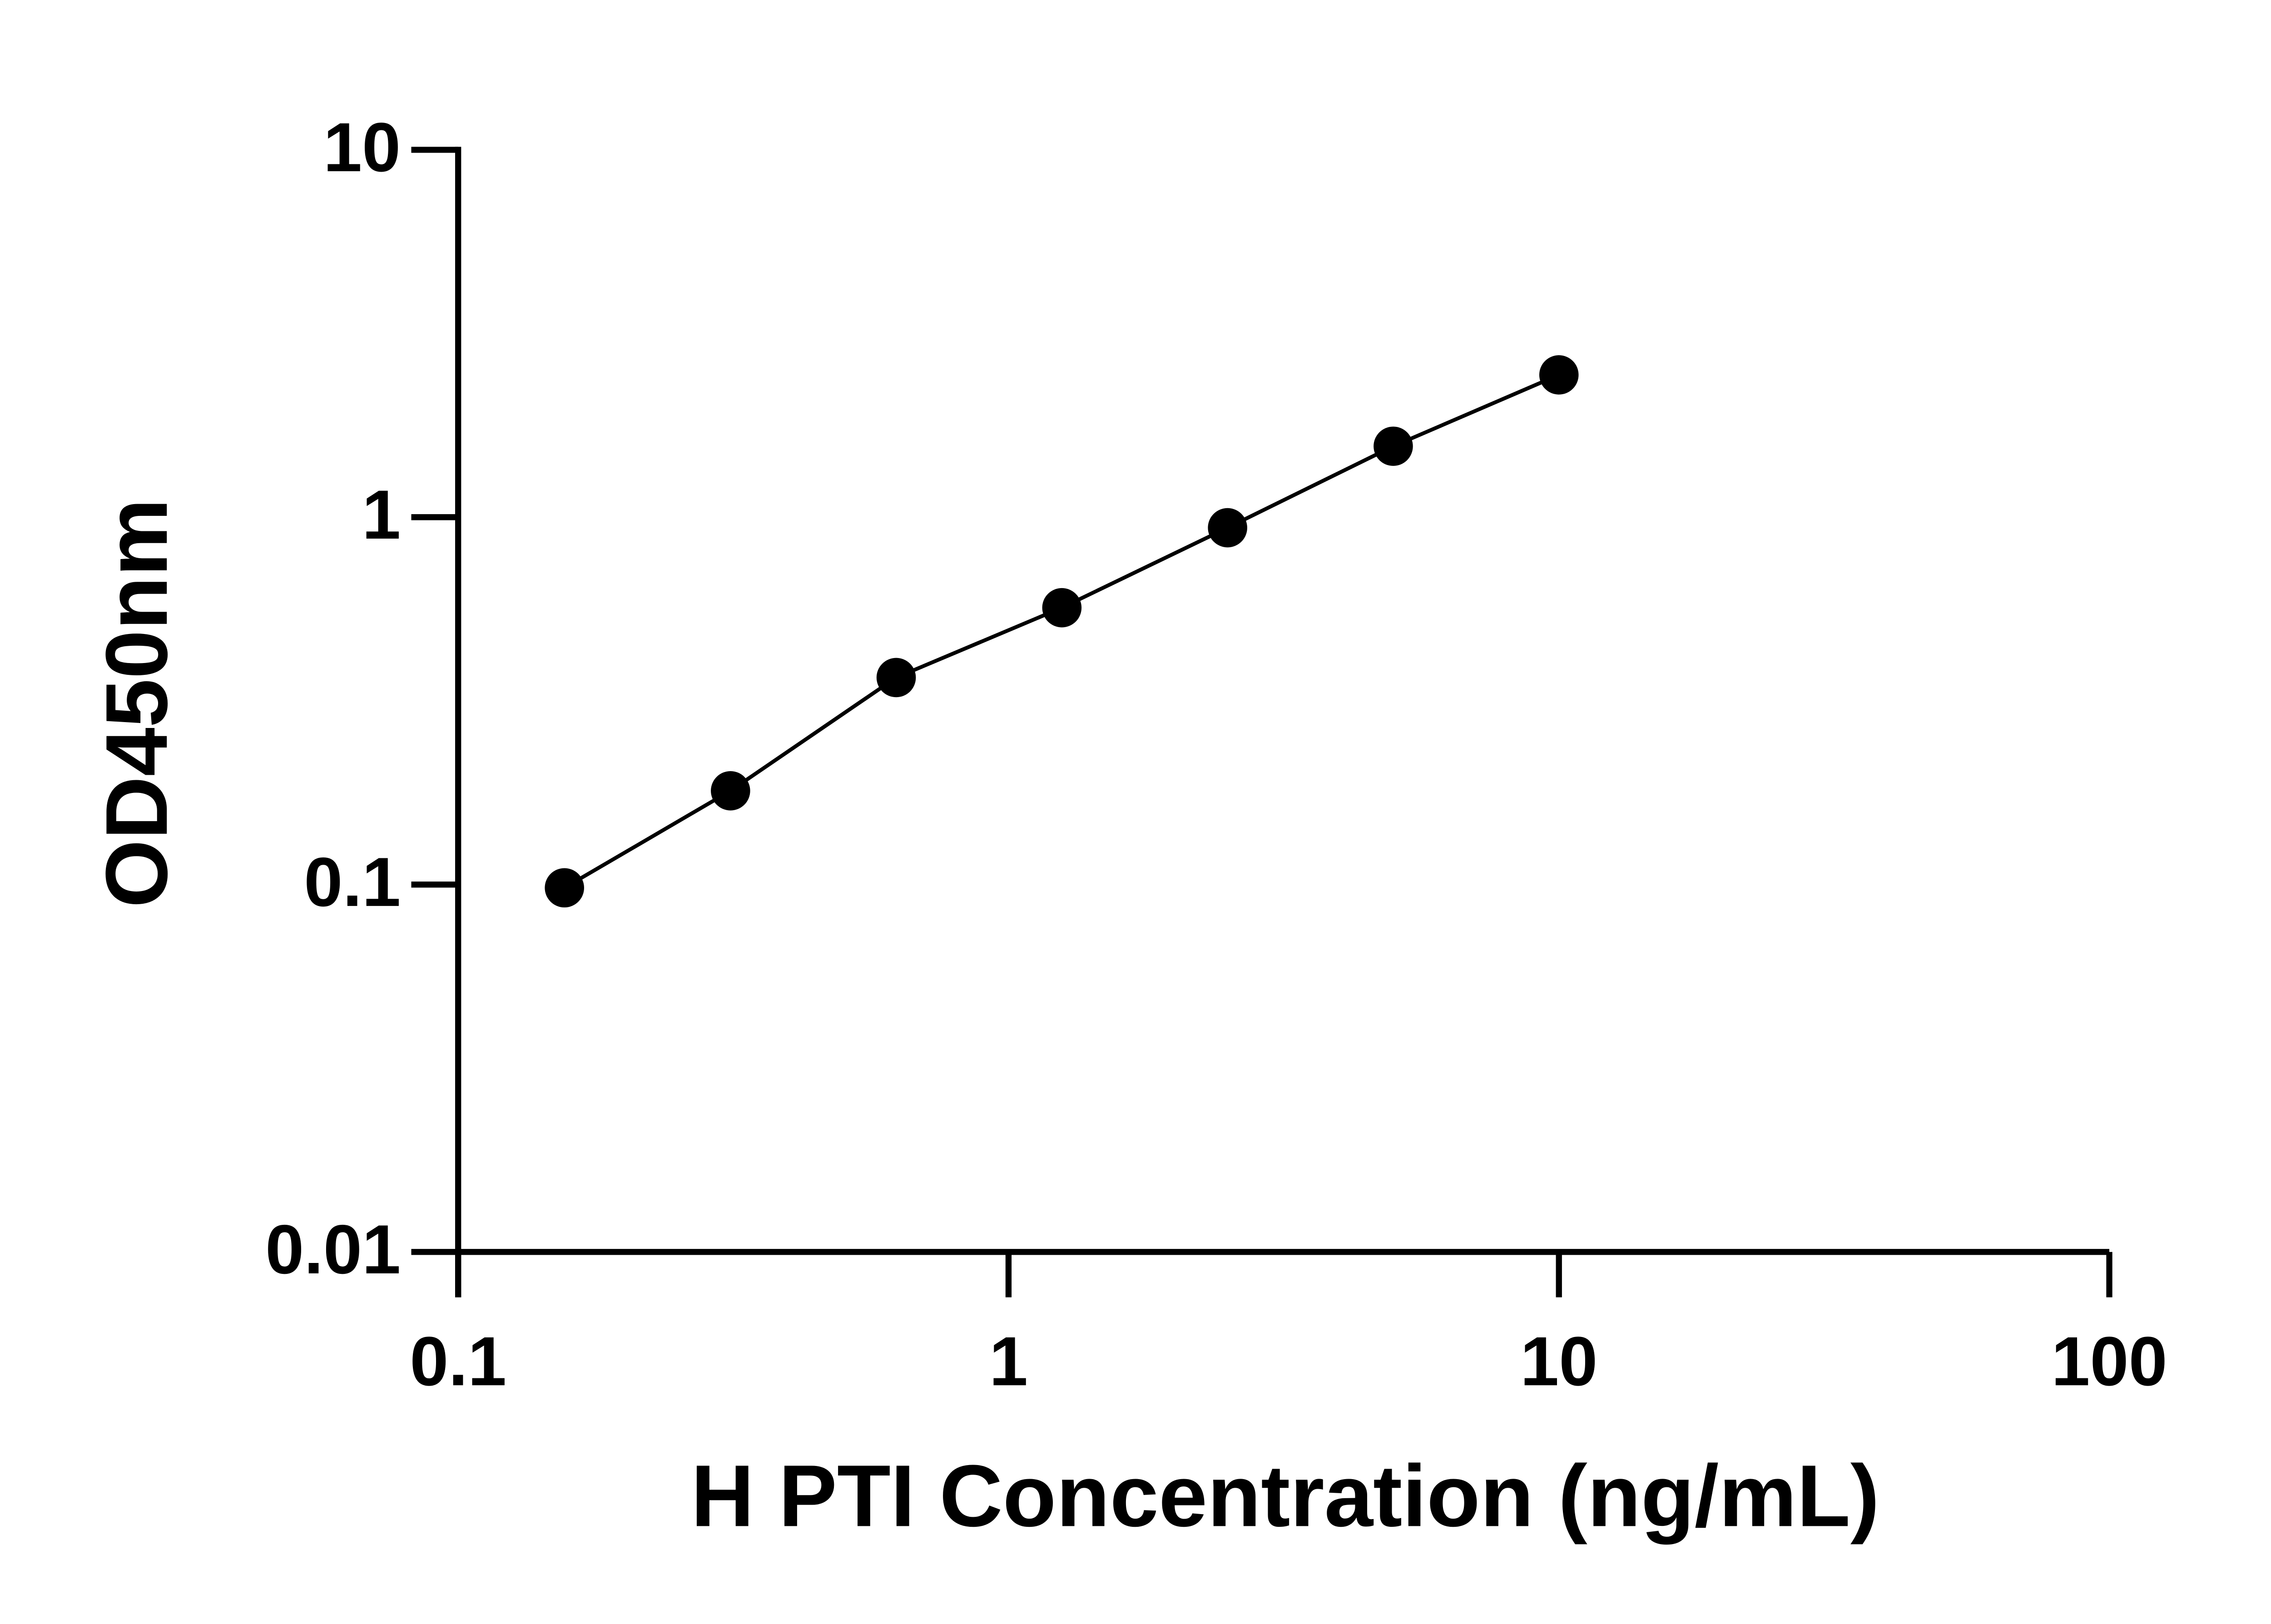 This screenshot has width=2271, height=1624. Describe the element at coordinates (362, 147) in the screenshot. I see `y-tick-label: 10` at that location.